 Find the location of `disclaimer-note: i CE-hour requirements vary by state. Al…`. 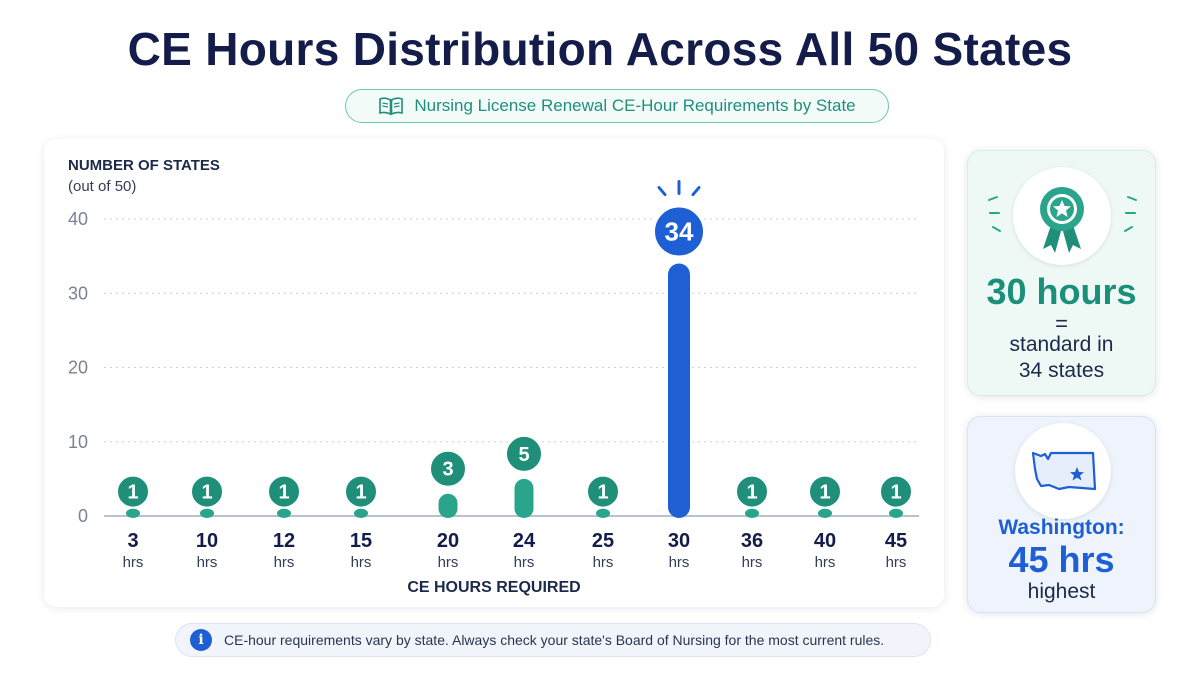

disclaimer-note: i CE-hour requirements vary by state. Al… is located at coordinates (553, 640).